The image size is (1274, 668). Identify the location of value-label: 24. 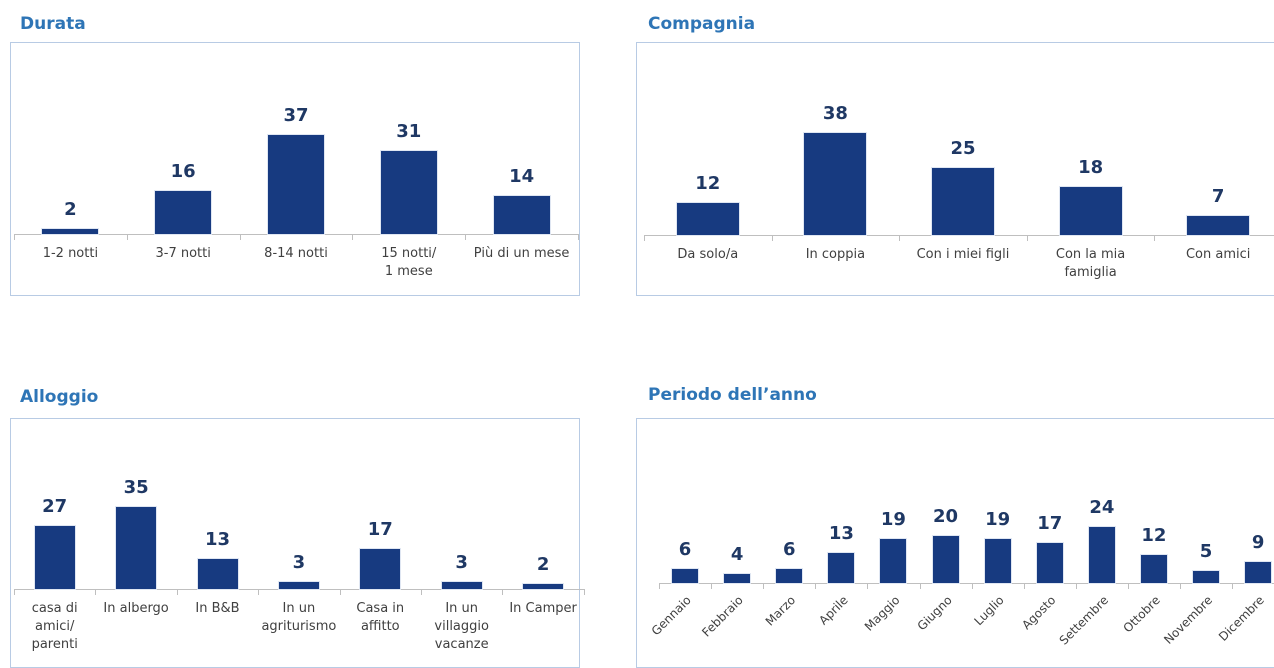
(1102, 508).